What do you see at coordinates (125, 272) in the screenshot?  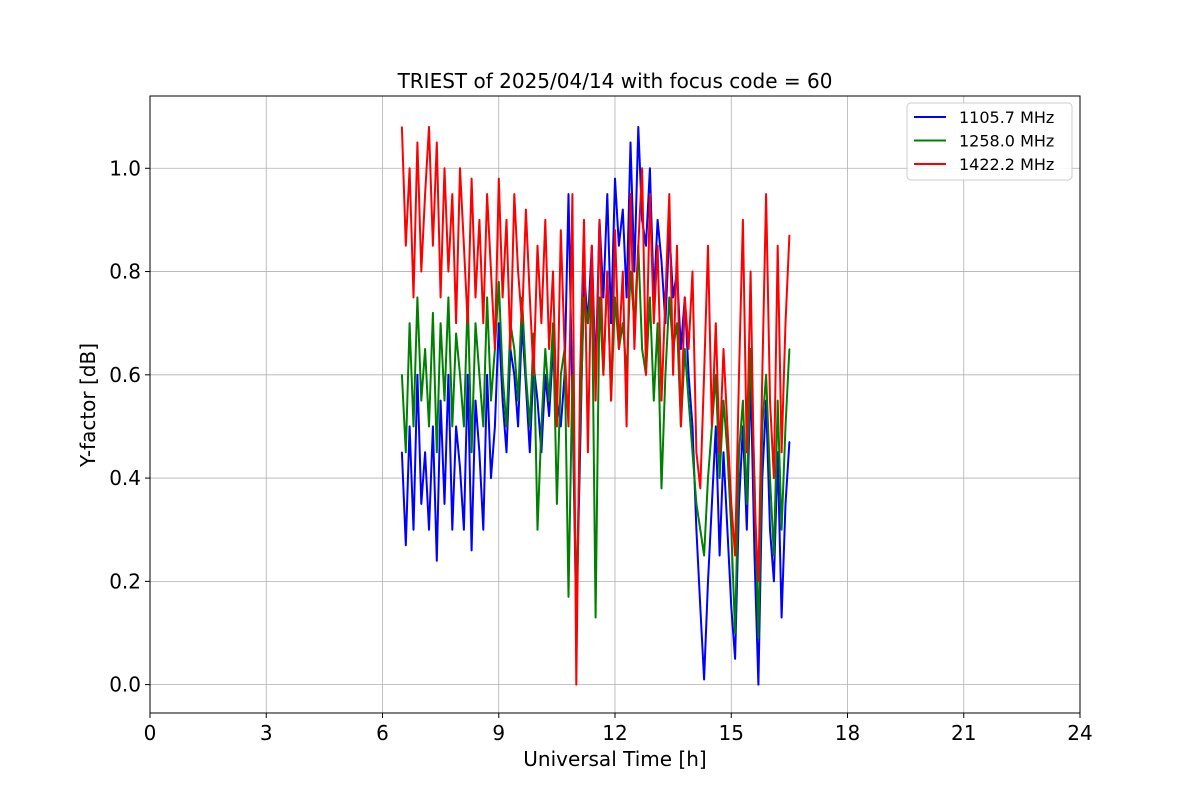 I see `y-tick-label: 0.8` at bounding box center [125, 272].